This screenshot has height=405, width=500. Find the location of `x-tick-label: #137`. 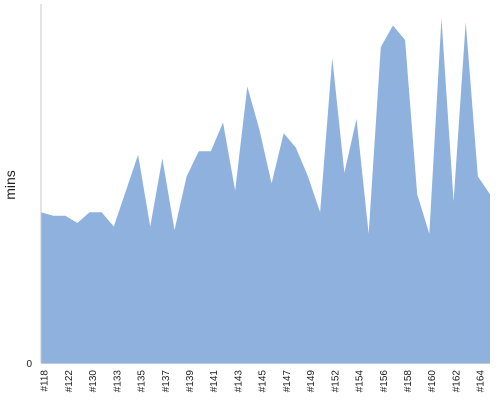

x-tick-label: #137 is located at coordinates (166, 381).